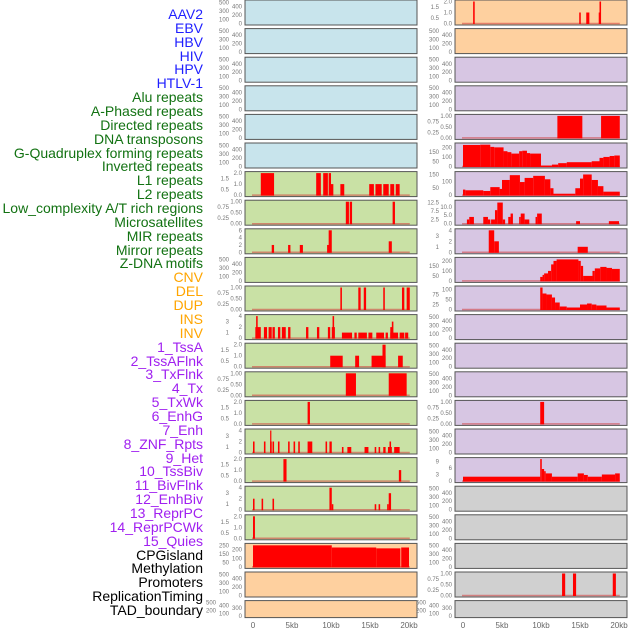 The height and width of the screenshot is (630, 630). What do you see at coordinates (159, 249) in the screenshot?
I see `track-label: Mirror repeats` at bounding box center [159, 249].